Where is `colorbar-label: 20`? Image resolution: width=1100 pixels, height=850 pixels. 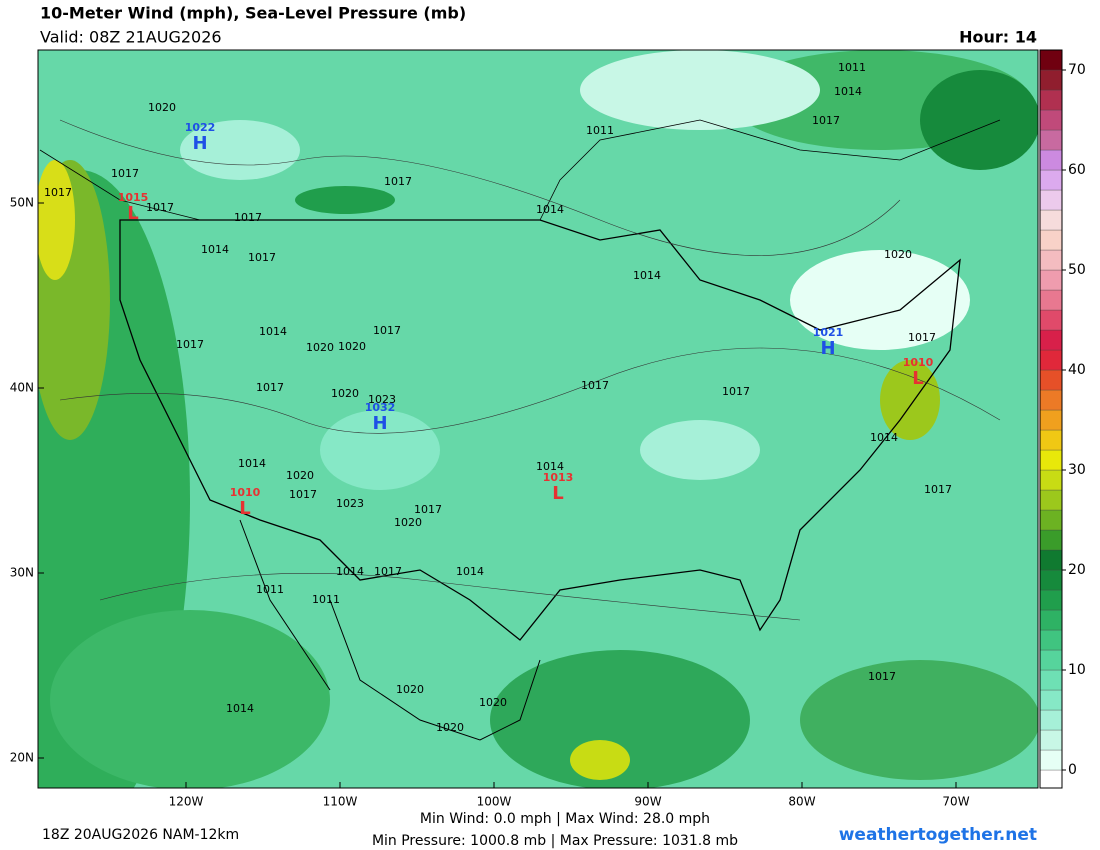 colorbar-label: 20 is located at coordinates (1077, 570).